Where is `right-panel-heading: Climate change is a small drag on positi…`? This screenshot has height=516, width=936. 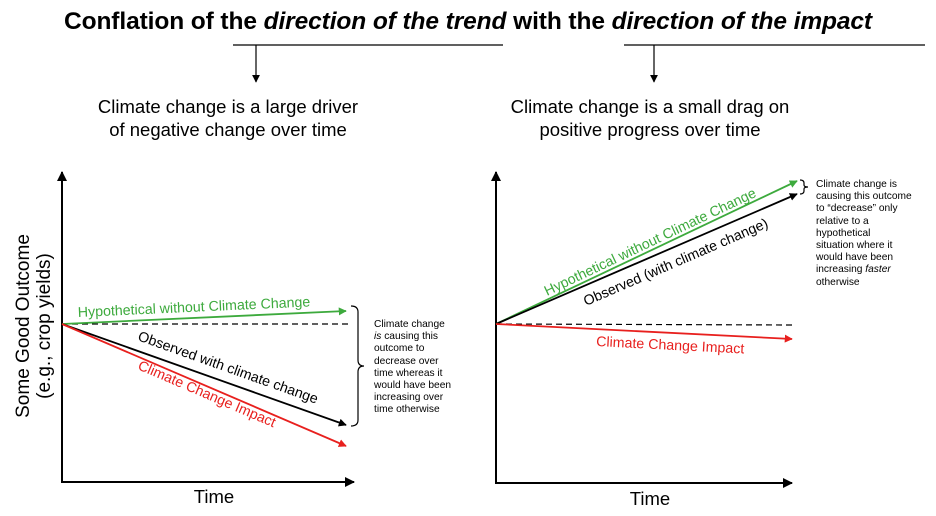
right-panel-heading: Climate change is a small drag on positi… is located at coordinates (650, 118).